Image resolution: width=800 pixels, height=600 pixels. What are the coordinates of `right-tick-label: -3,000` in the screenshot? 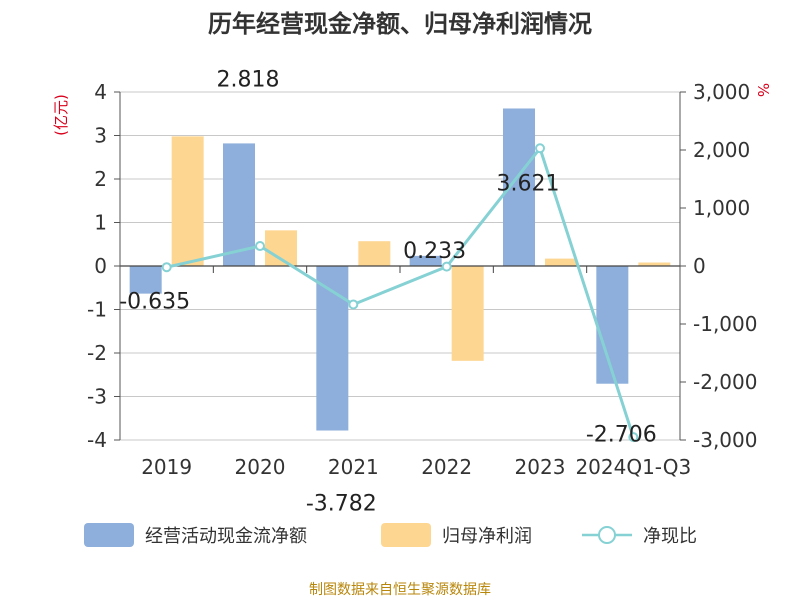 It's located at (725, 440).